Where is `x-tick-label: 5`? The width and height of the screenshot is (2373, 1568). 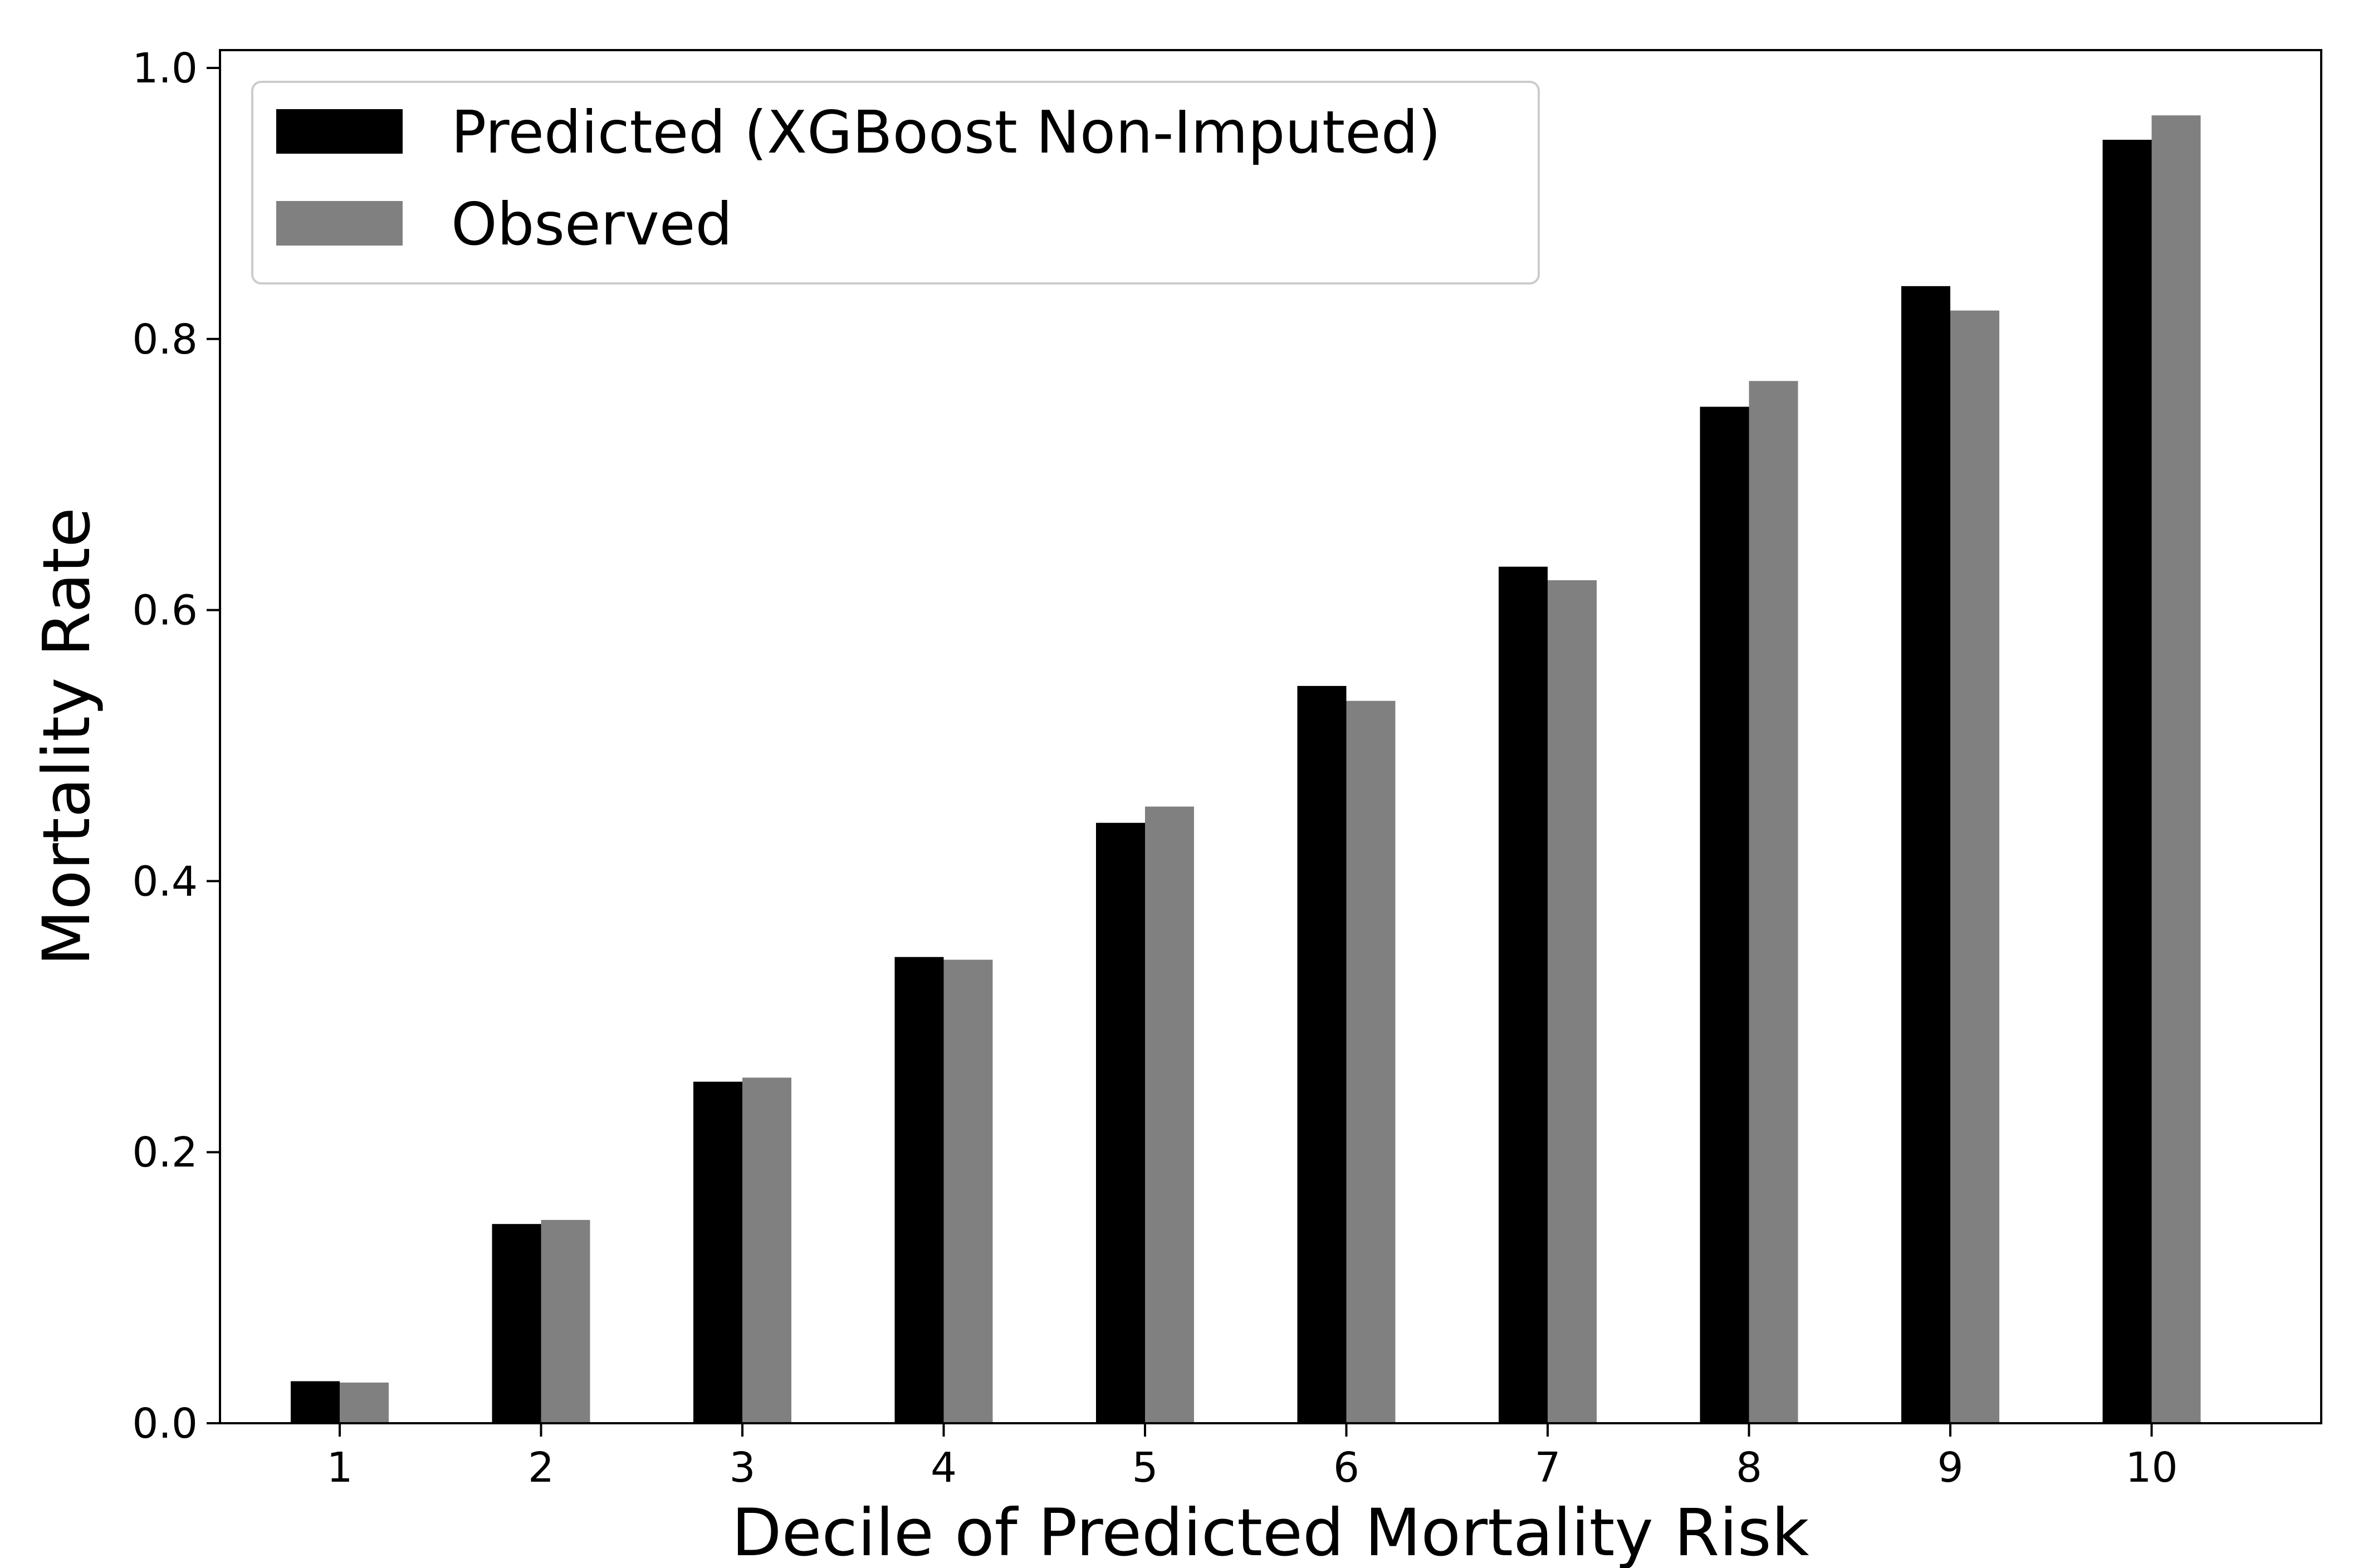 x-tick-label: 5 is located at coordinates (1145, 1468).